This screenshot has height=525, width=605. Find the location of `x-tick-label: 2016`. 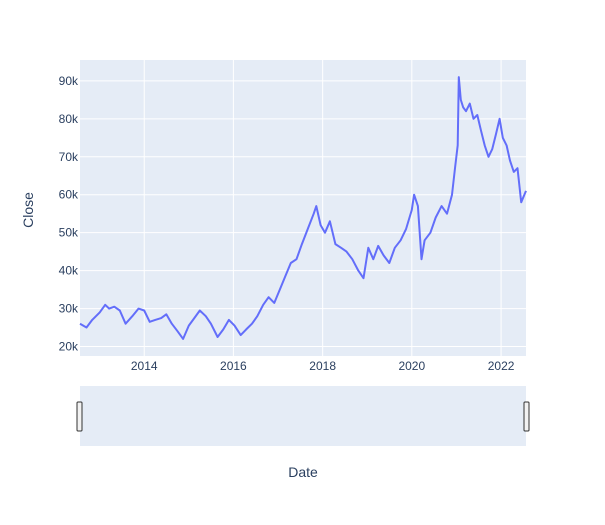

x-tick-label: 2016 is located at coordinates (233, 366).